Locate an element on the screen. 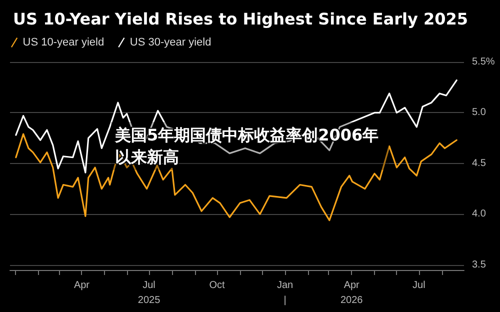 Image resolution: width=500 pixels, height=312 pixels. x-tick-label: Oct is located at coordinates (217, 285).